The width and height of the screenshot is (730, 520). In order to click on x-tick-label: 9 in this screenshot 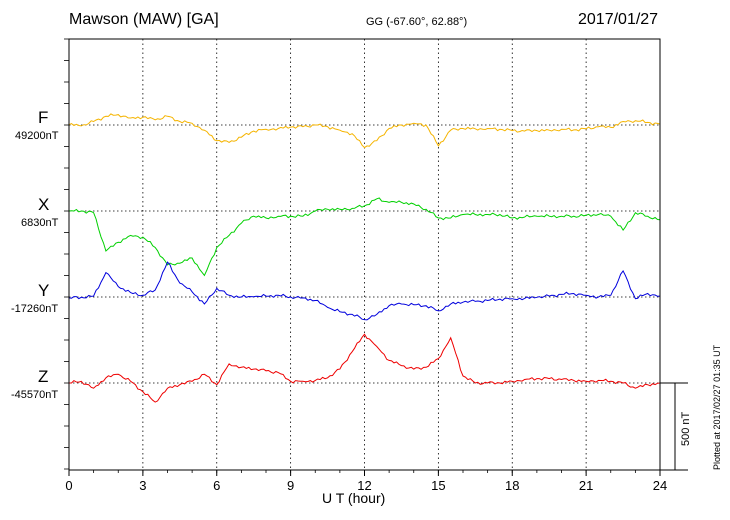, I will do `click(290, 485)`.